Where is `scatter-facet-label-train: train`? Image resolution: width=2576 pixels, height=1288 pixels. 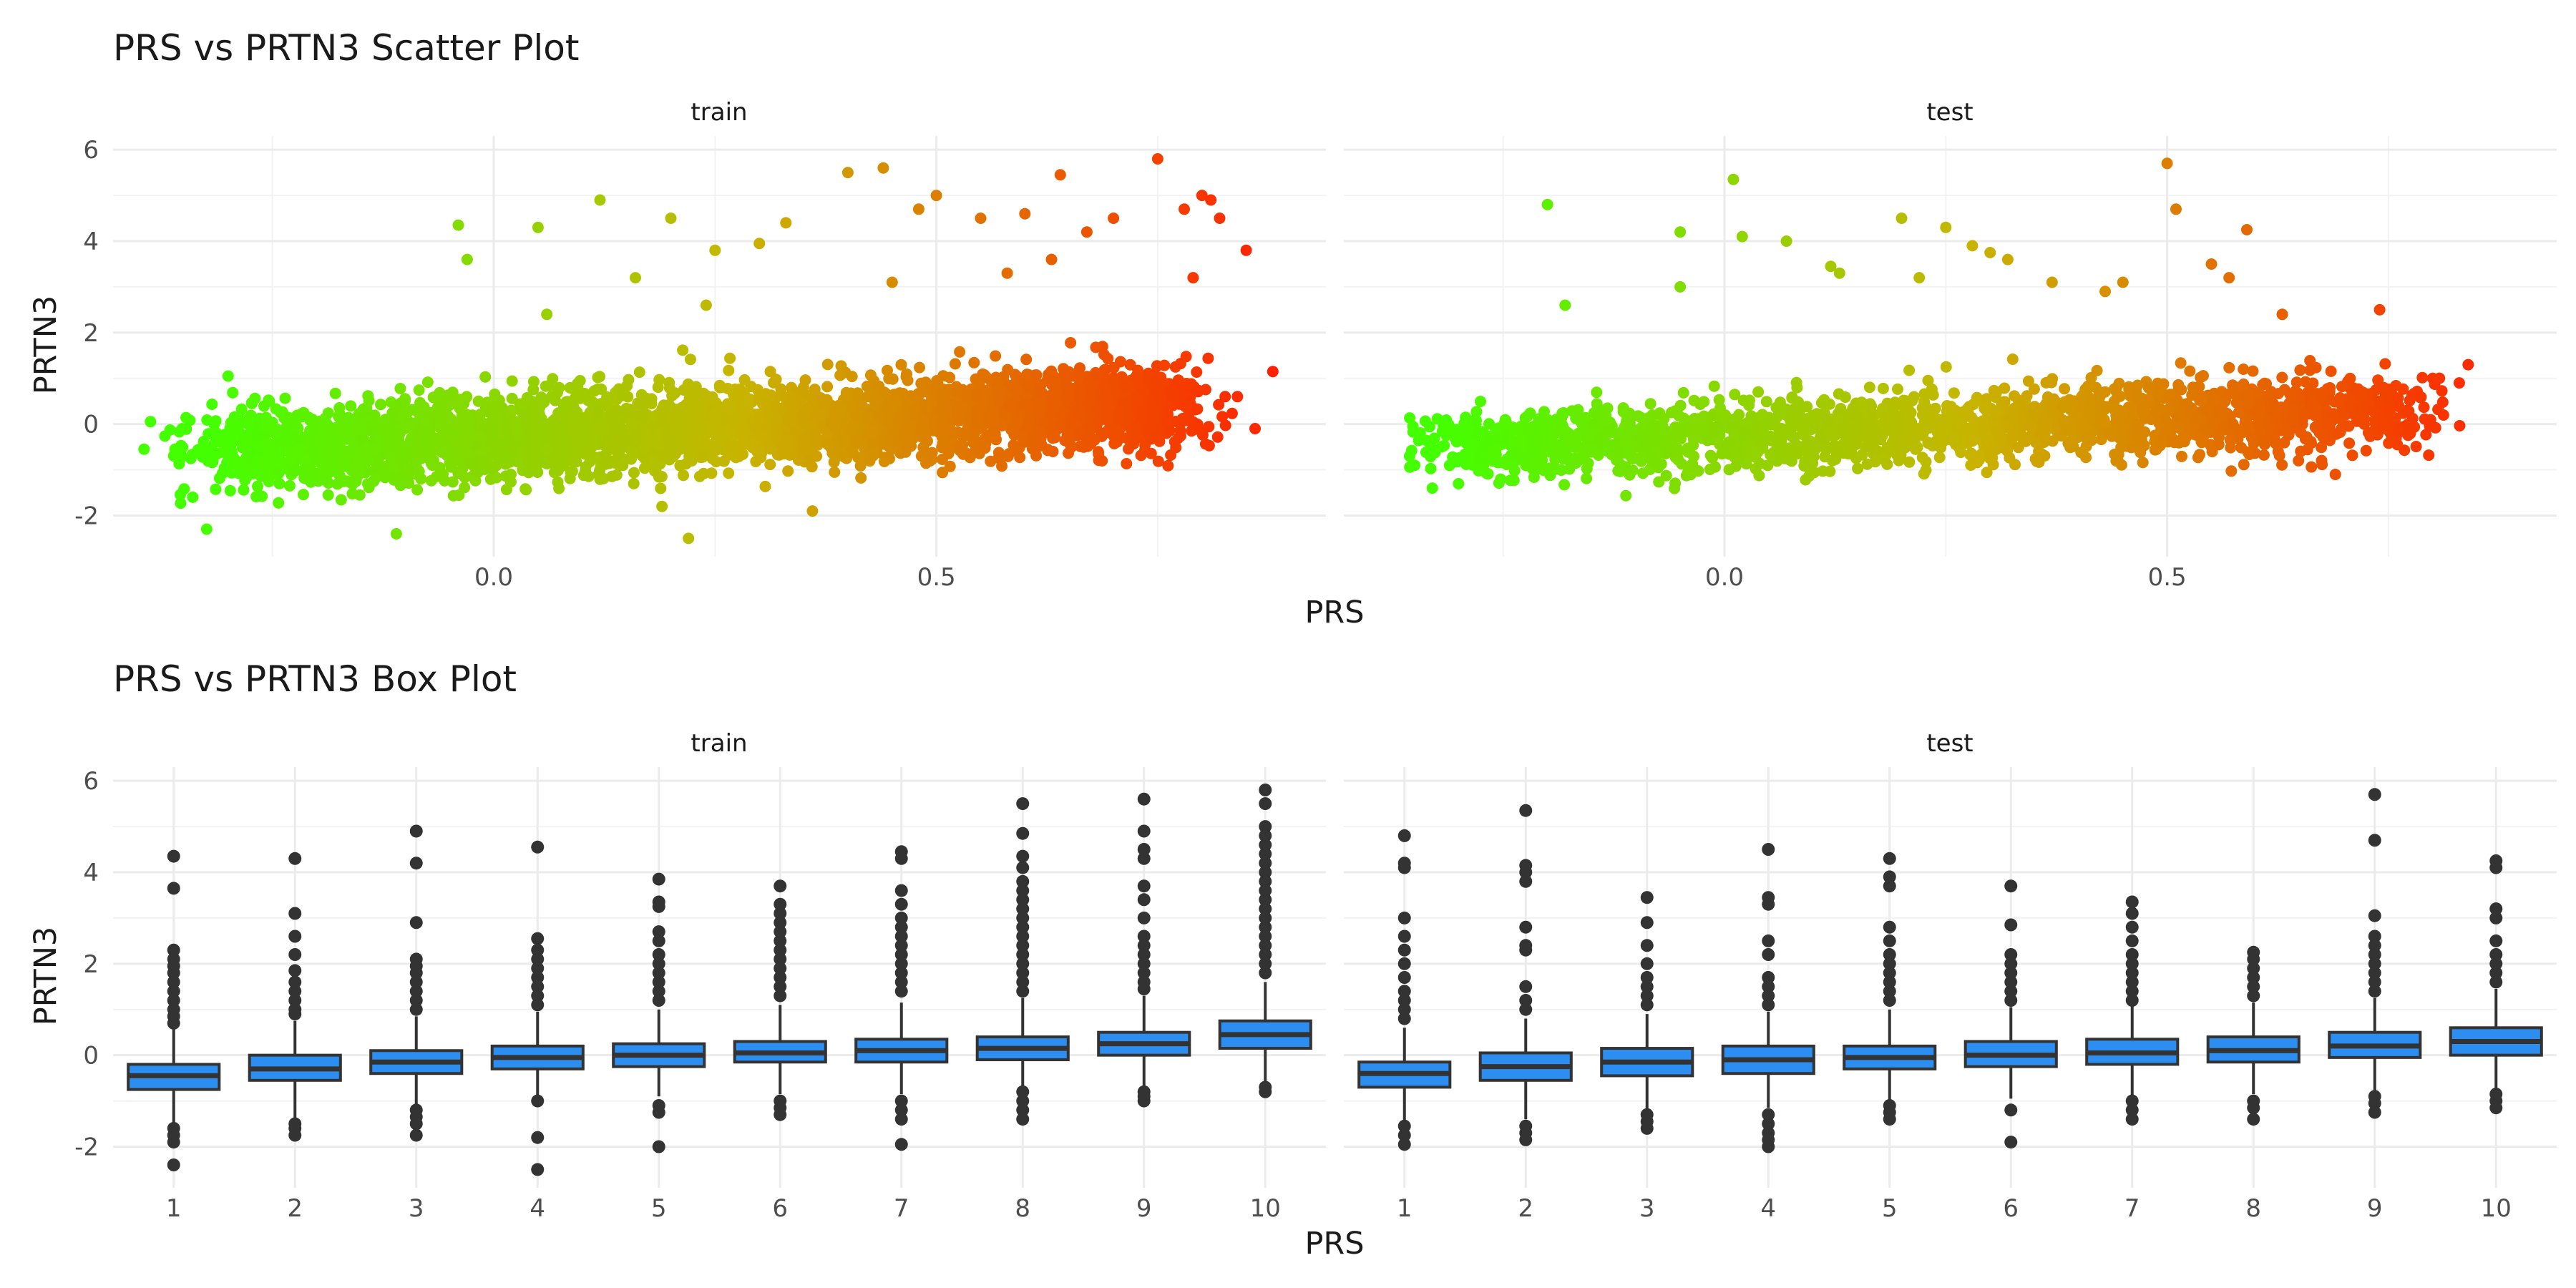
scatter-facet-label-train: train is located at coordinates (719, 112).